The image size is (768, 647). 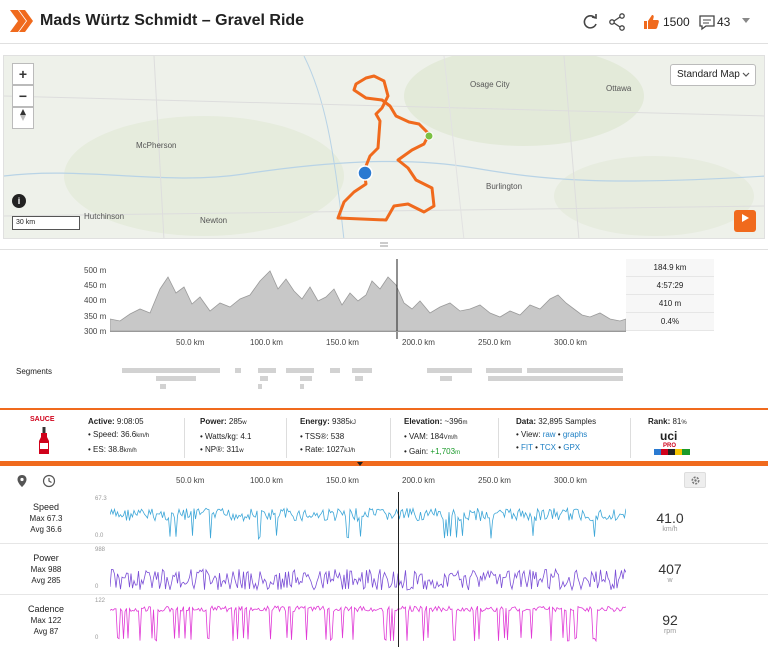 What do you see at coordinates (572, 447) in the screenshot?
I see `gpx-link: GPX` at bounding box center [572, 447].